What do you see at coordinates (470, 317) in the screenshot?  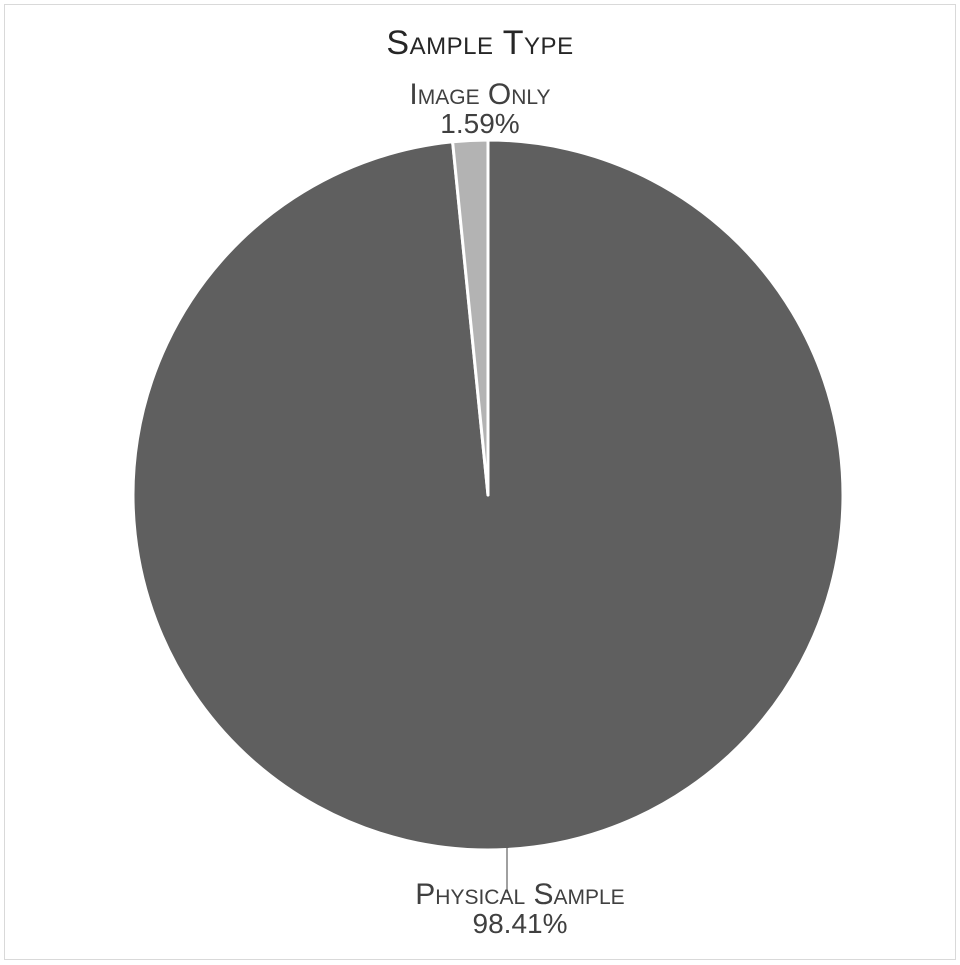 I see `slice-image-only` at bounding box center [470, 317].